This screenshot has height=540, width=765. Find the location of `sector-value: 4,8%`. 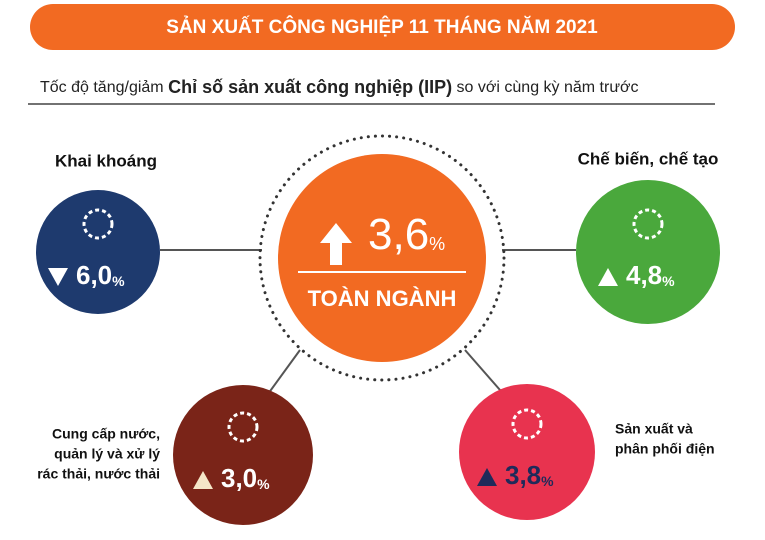

sector-value: 4,8% is located at coordinates (650, 275).